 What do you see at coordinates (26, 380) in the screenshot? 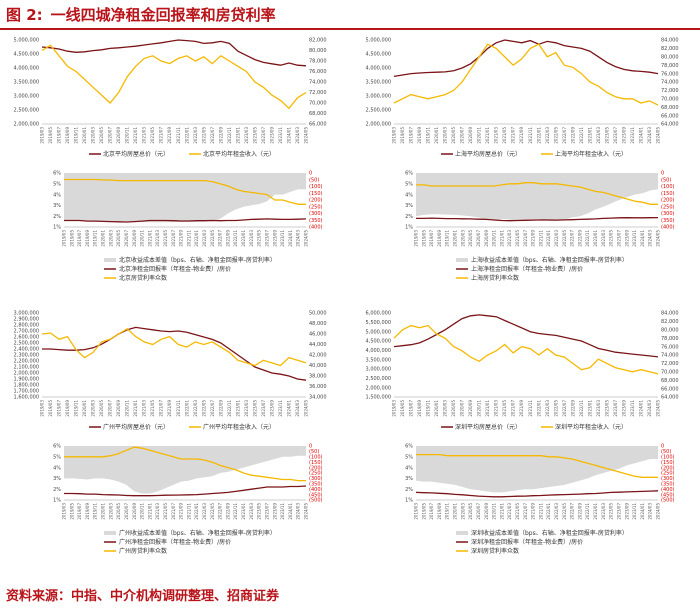
I see `y-left-tick-11: 1,900,000` at bounding box center [26, 380].